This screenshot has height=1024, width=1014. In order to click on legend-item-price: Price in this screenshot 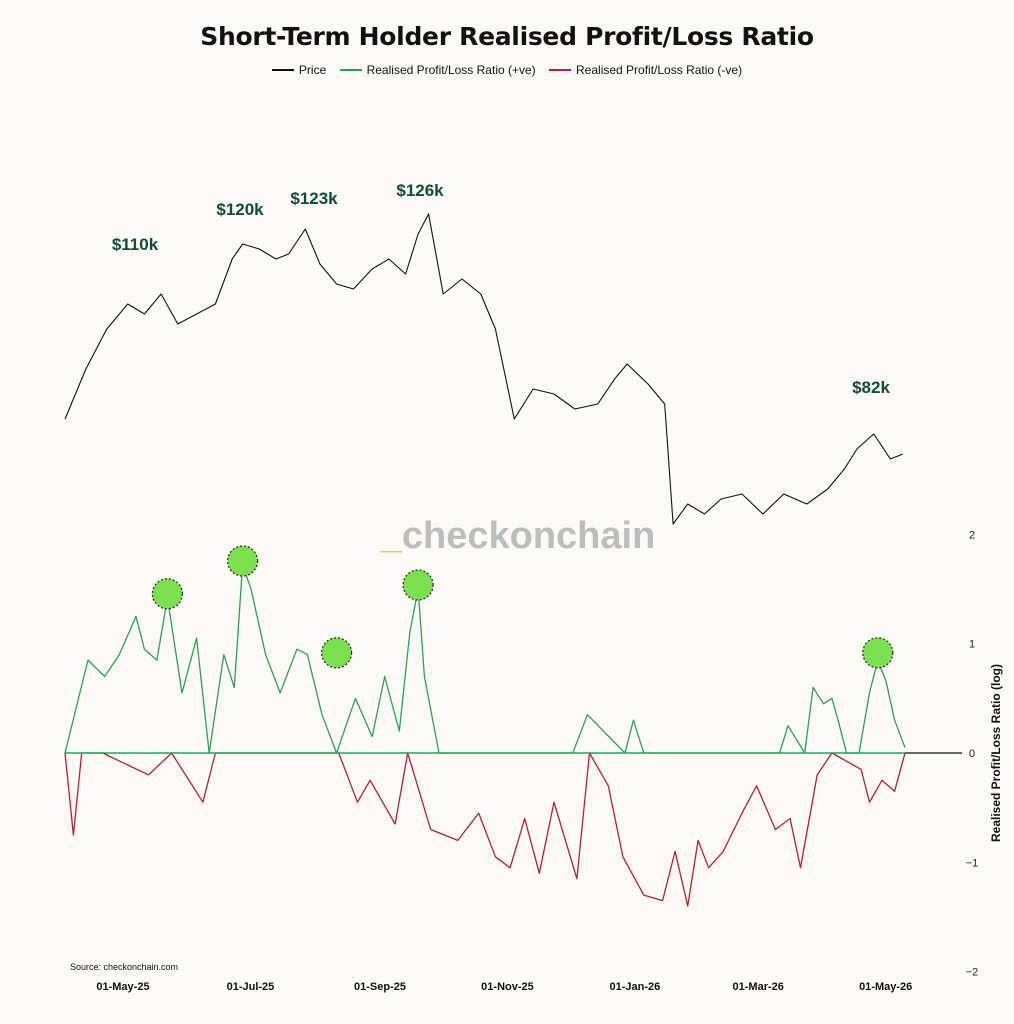, I will do `click(299, 70)`.